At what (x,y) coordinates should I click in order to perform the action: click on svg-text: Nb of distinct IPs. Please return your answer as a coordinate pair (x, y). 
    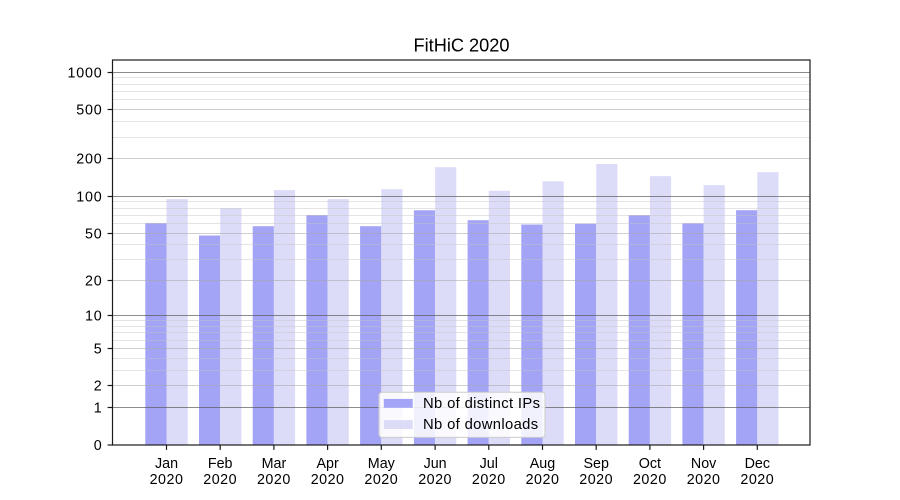
    Looking at the image, I should click on (481, 404).